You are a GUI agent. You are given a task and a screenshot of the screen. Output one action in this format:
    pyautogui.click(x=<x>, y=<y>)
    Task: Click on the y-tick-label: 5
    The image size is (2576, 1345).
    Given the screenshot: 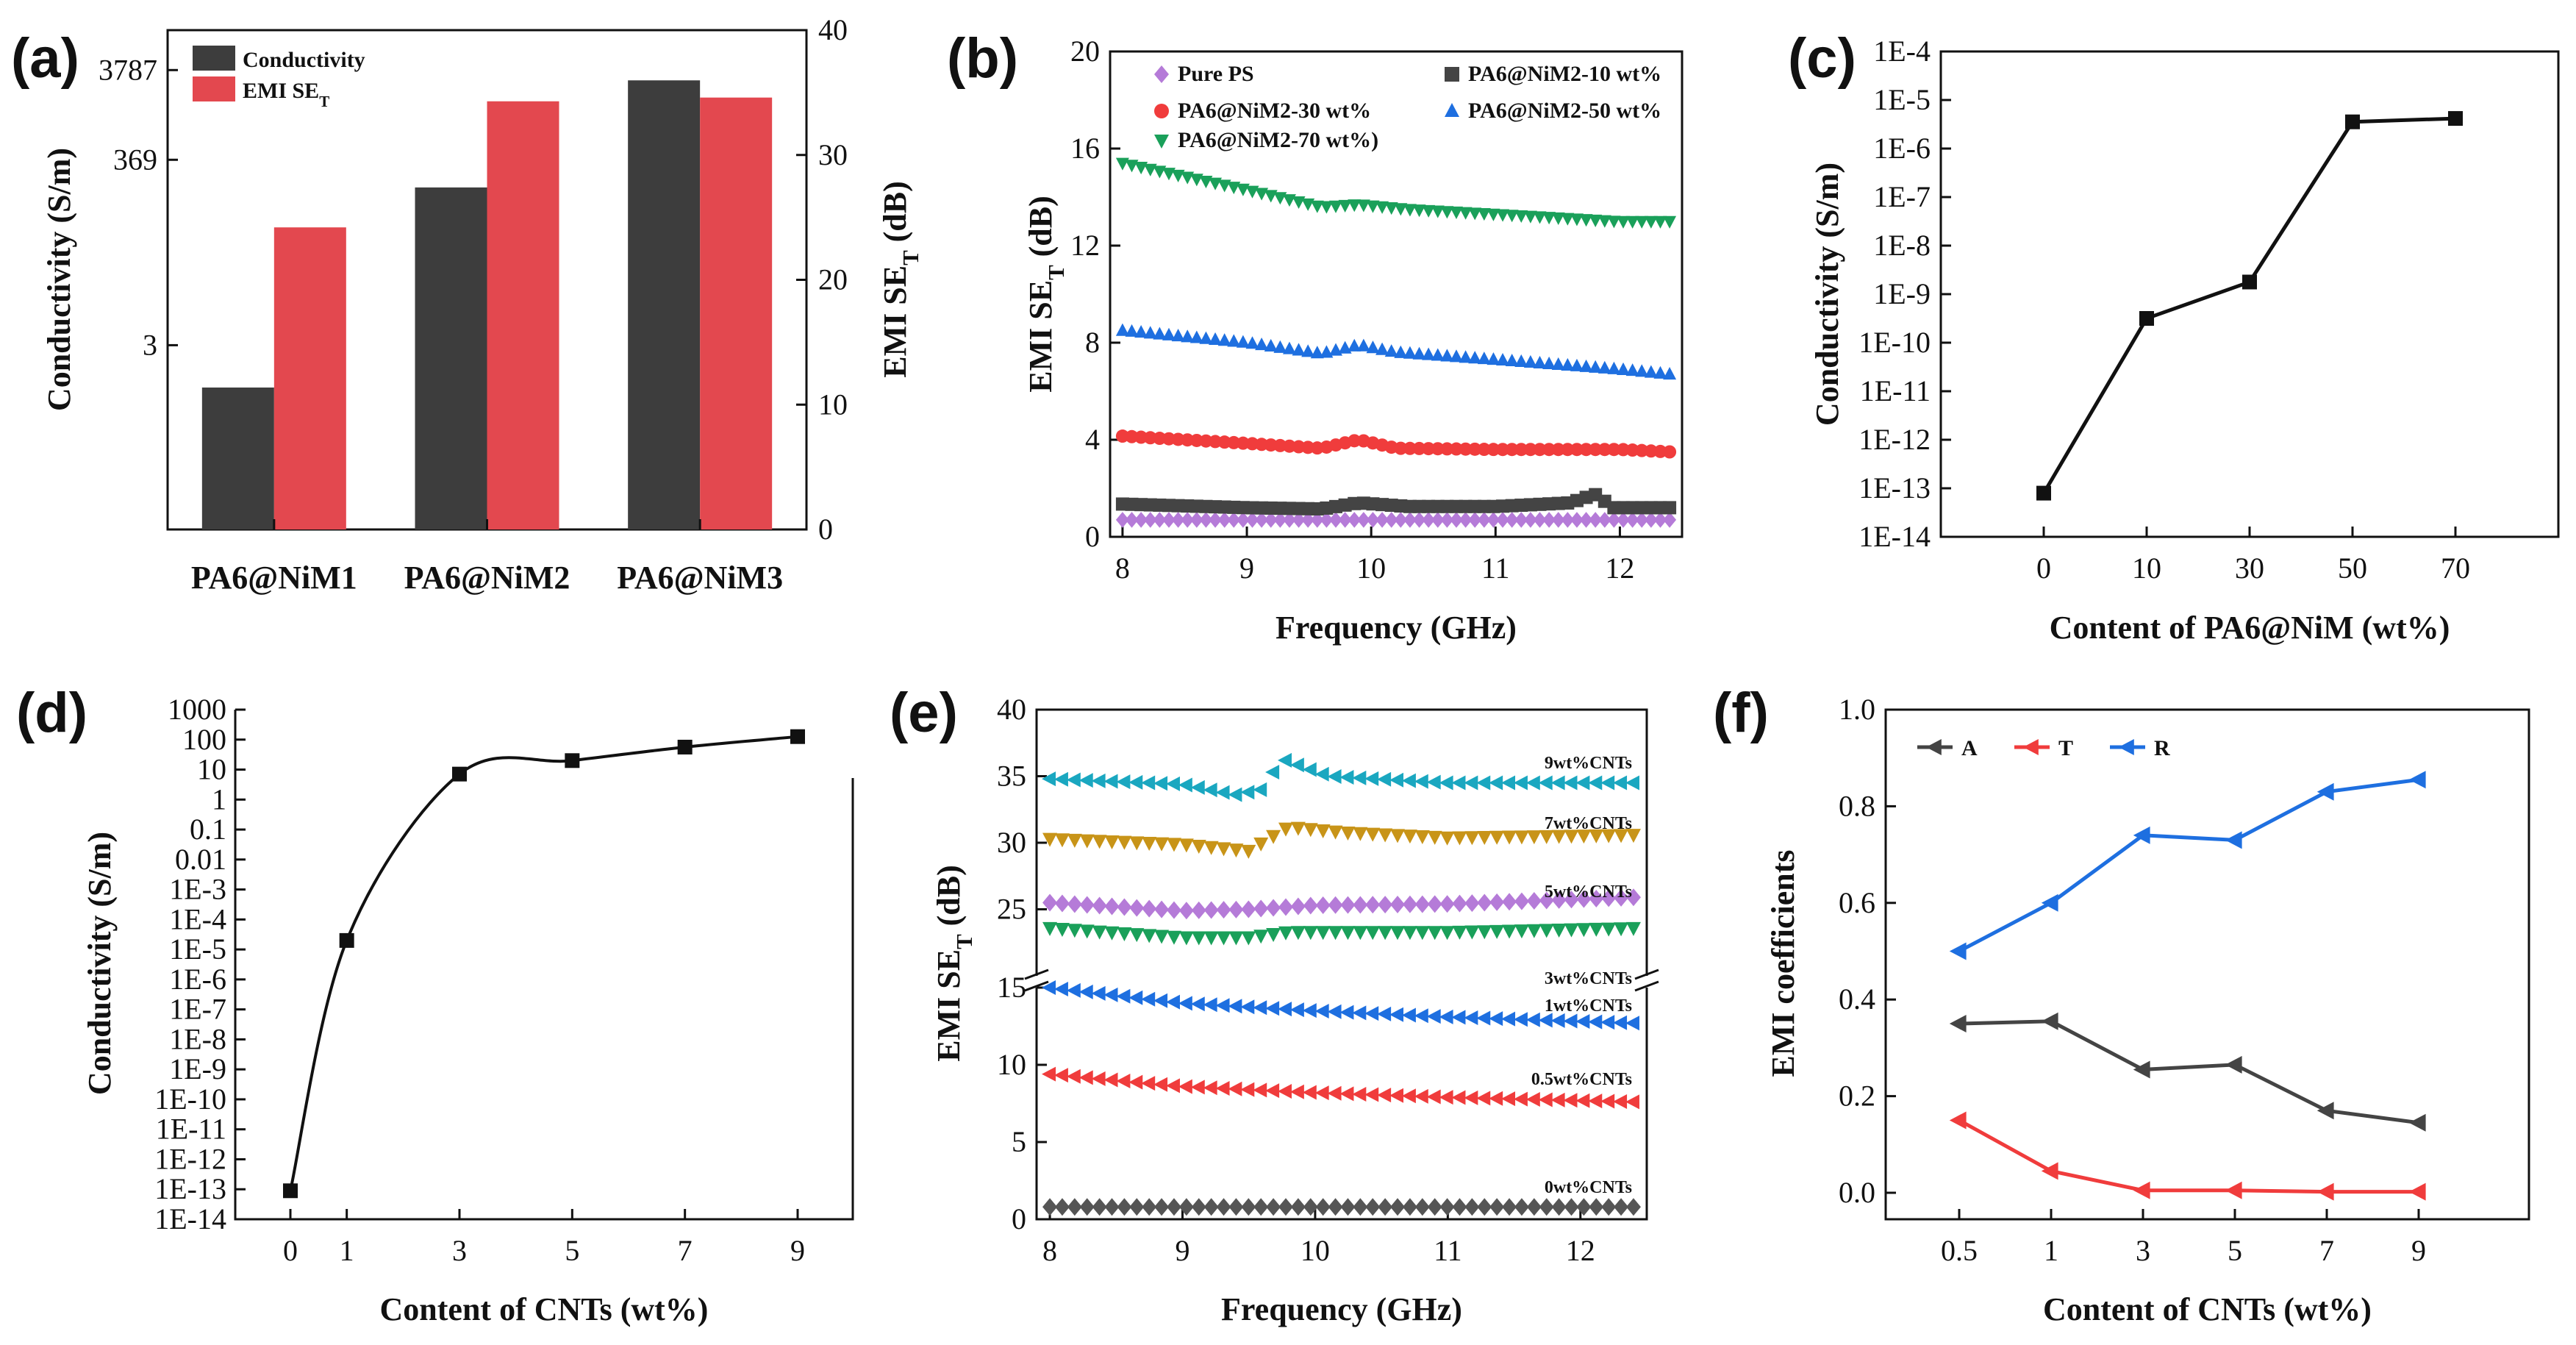 What is the action you would take?
    pyautogui.click(x=1019, y=1141)
    